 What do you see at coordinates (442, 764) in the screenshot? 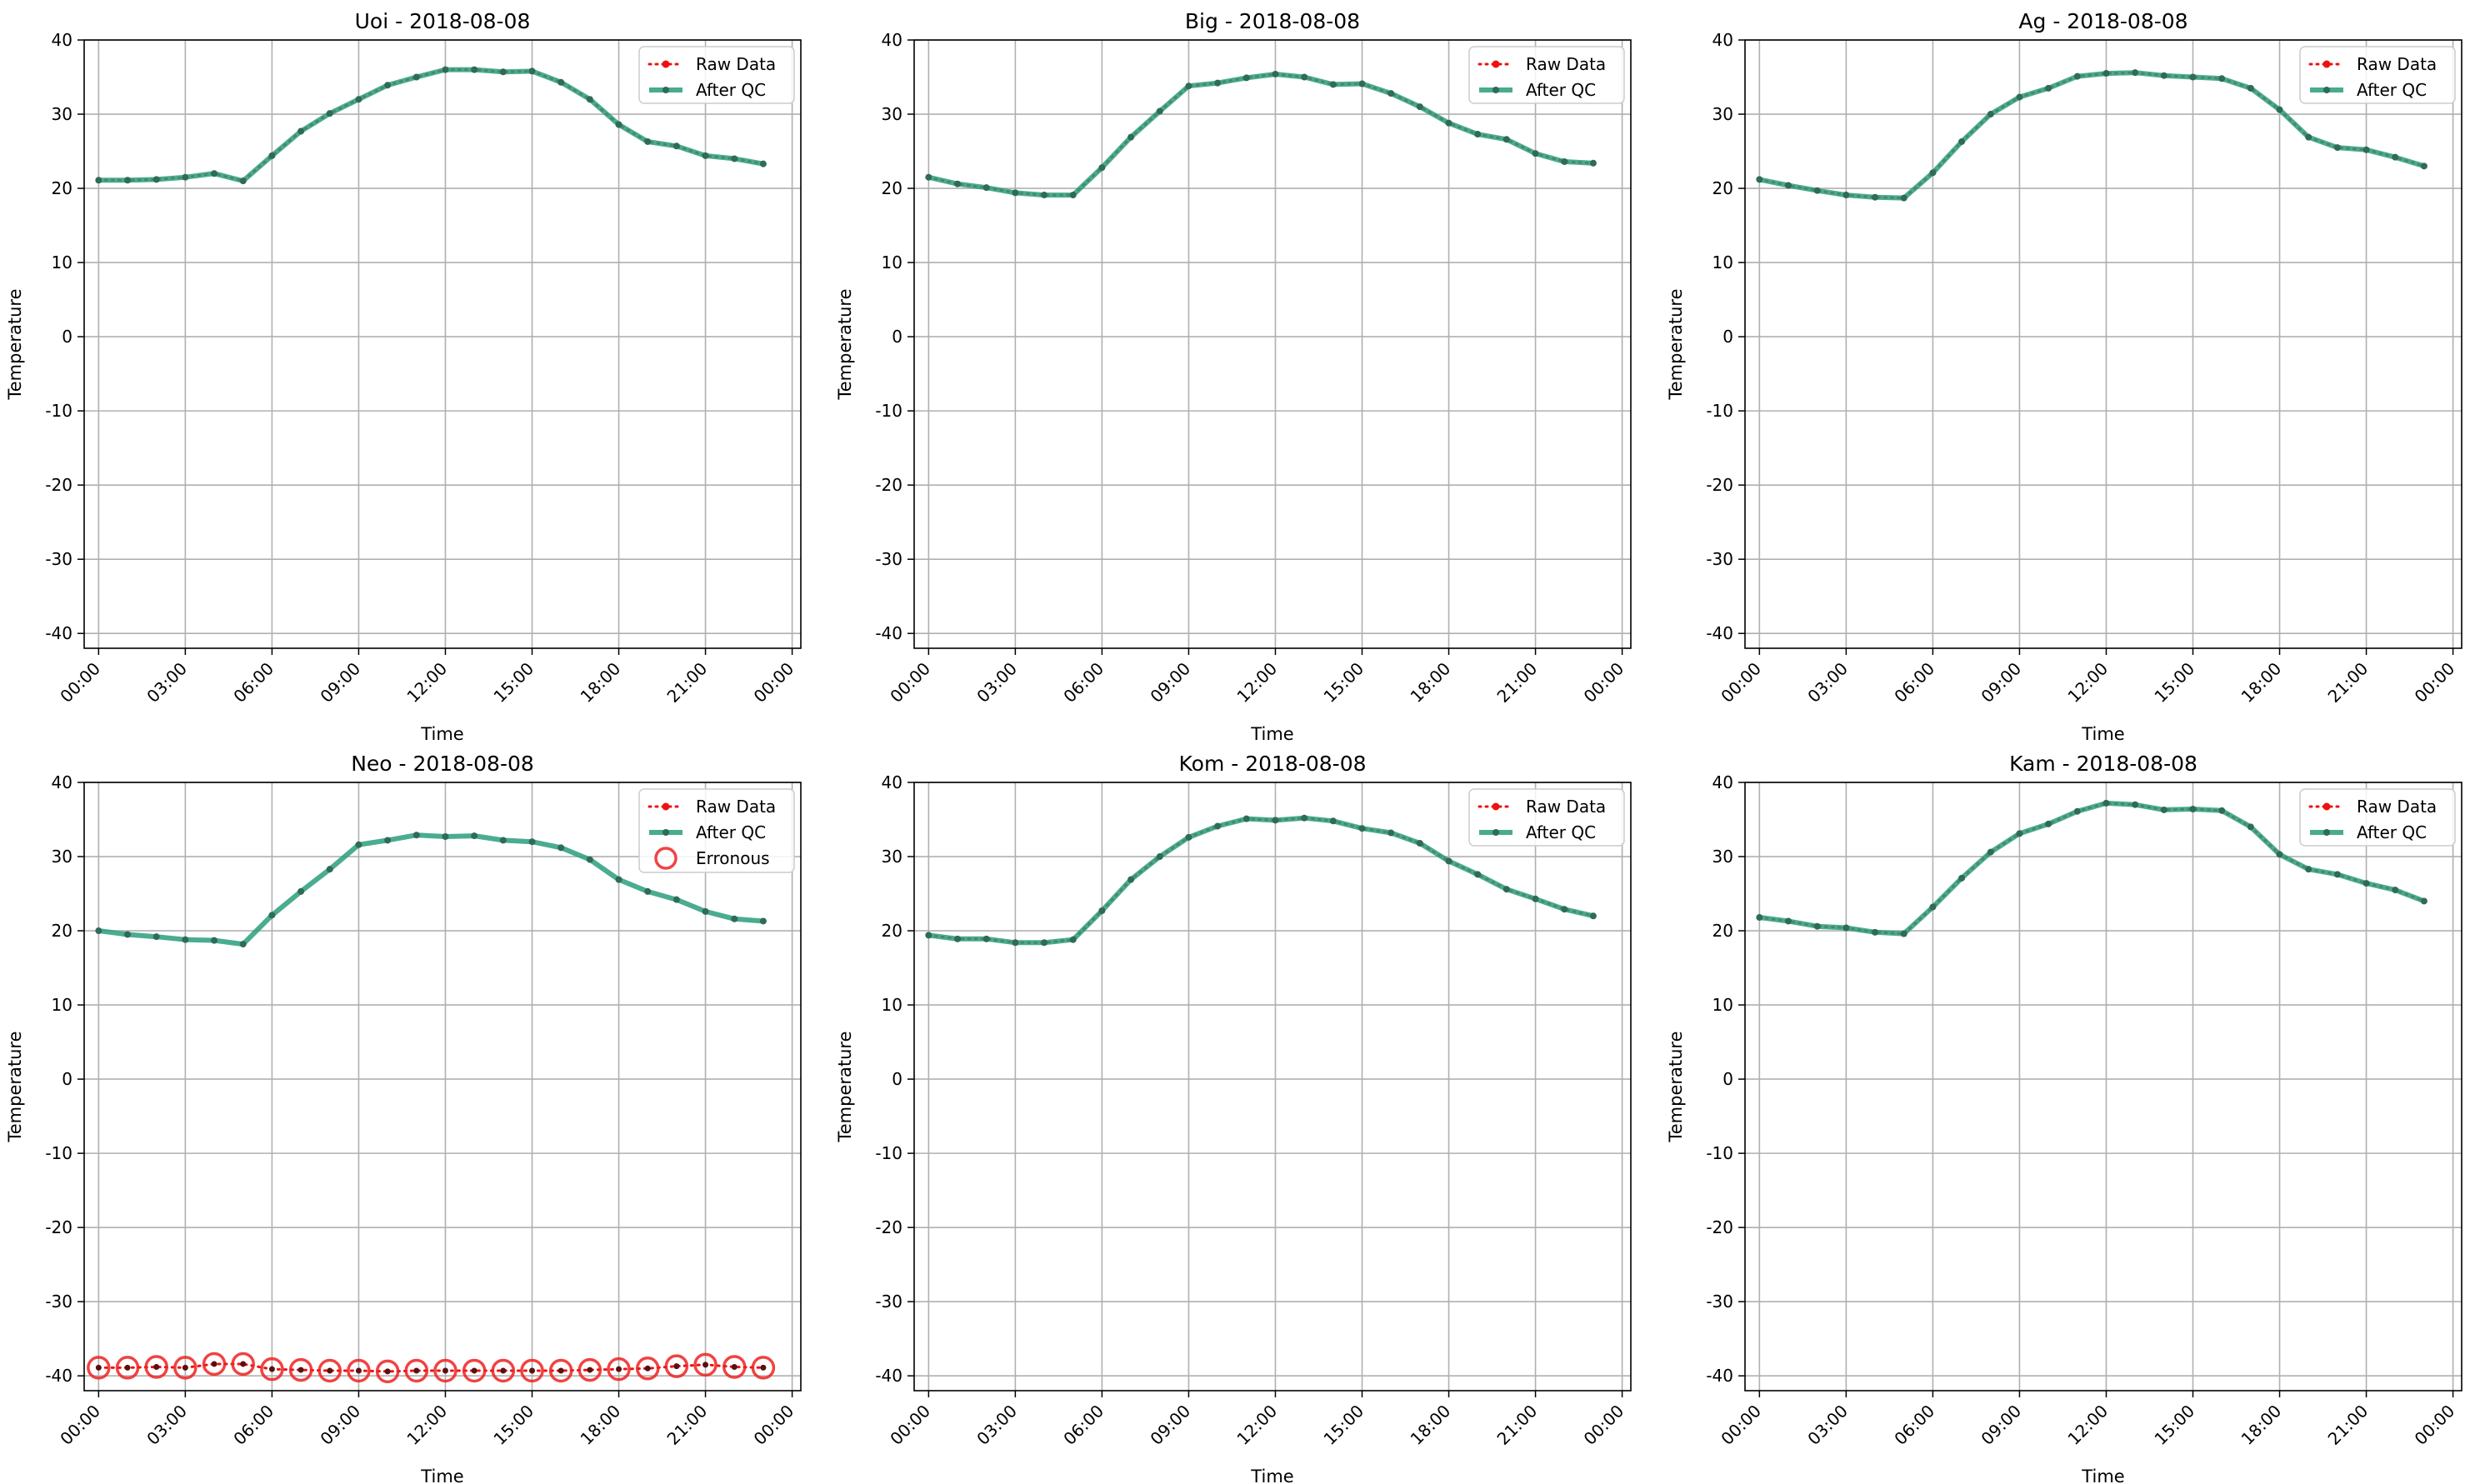
I see `chart-title: Neo - 2018-08-08` at bounding box center [442, 764].